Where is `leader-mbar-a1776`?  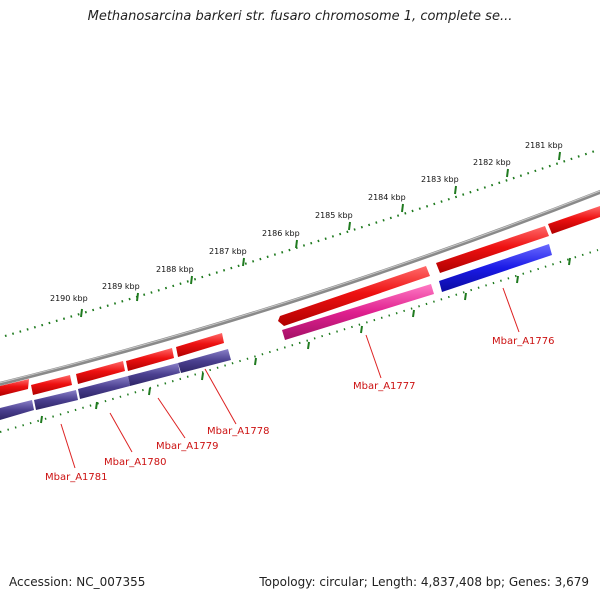 leader-mbar-a1776 is located at coordinates (511, 310).